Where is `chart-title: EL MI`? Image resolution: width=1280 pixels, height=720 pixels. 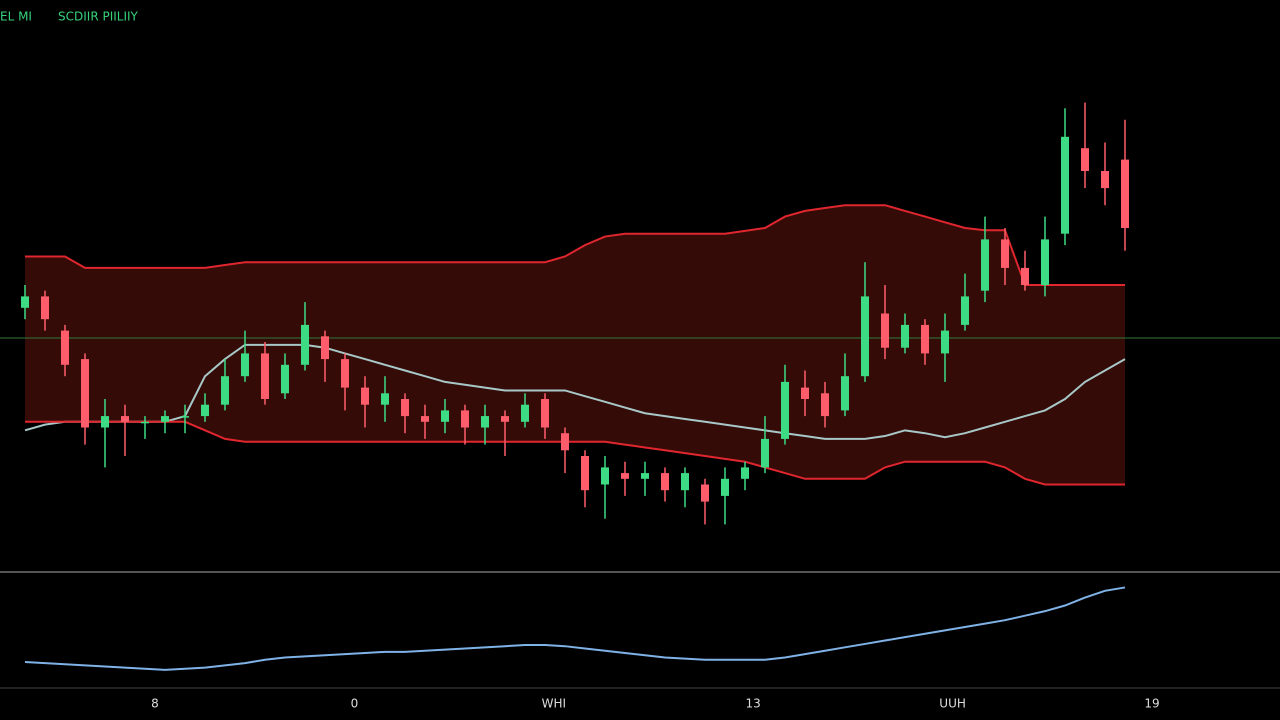 chart-title: EL MI is located at coordinates (16, 17).